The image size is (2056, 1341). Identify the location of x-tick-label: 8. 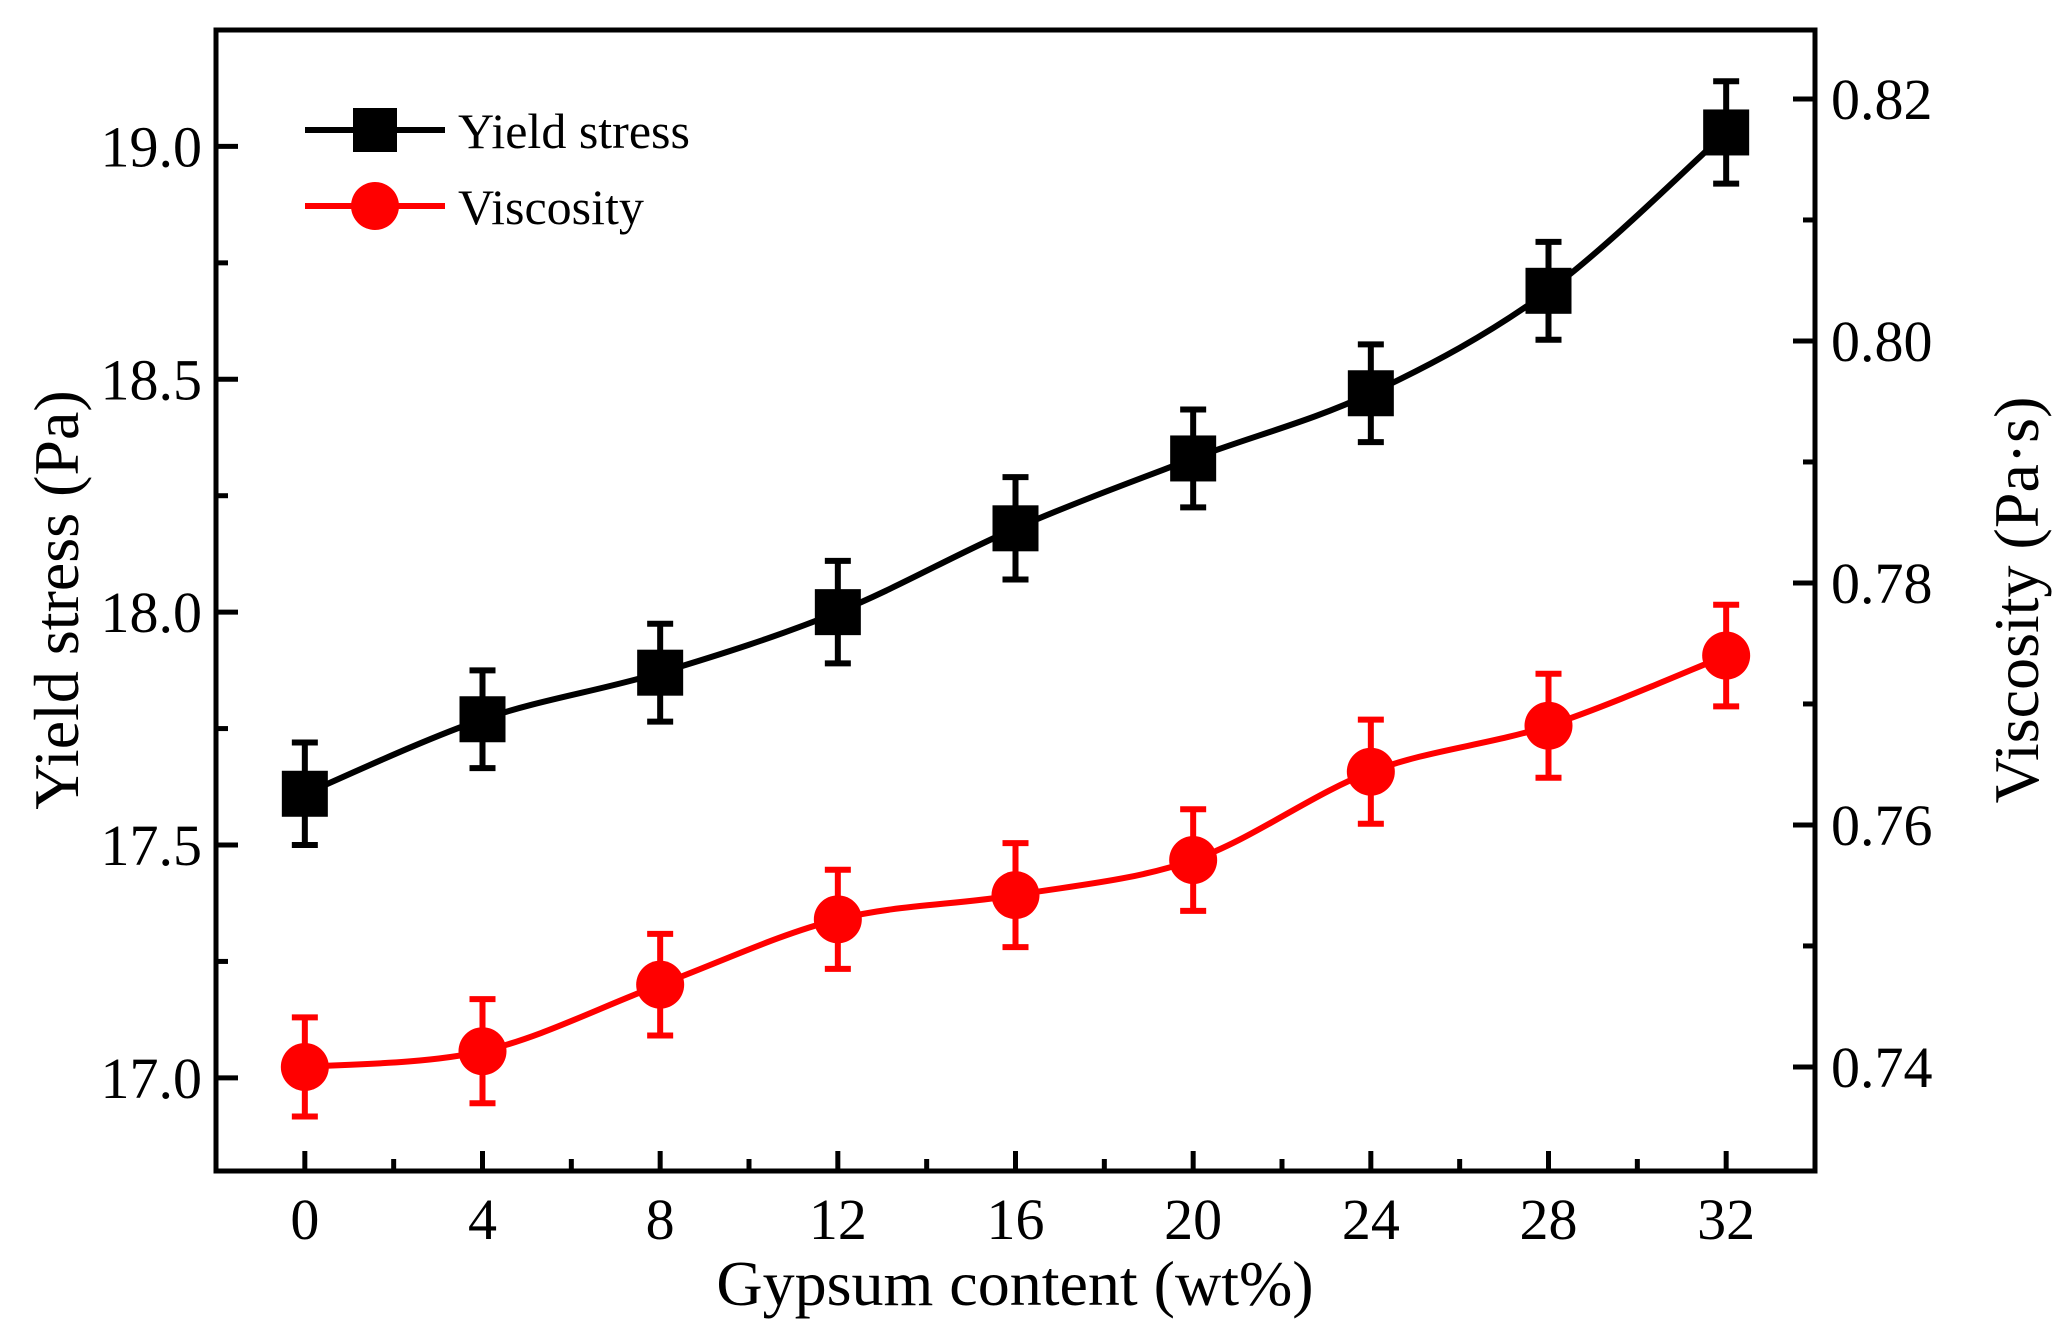
(660, 1219).